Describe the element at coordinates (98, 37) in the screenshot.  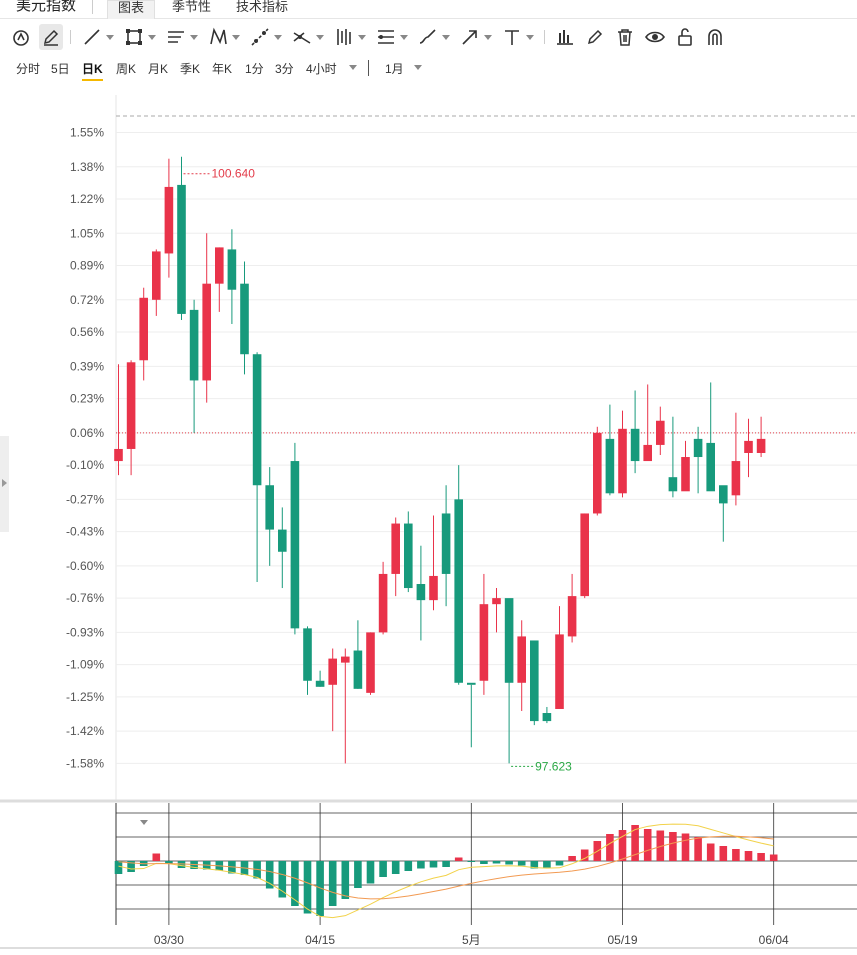
I see `line-icon` at that location.